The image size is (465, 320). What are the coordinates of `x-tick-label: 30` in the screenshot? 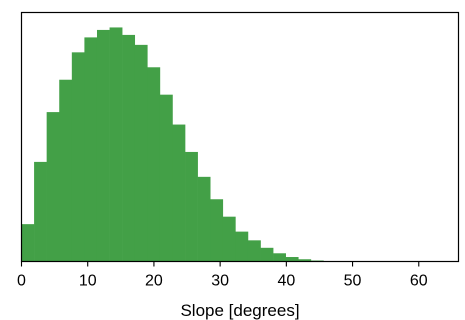 It's located at (220, 281).